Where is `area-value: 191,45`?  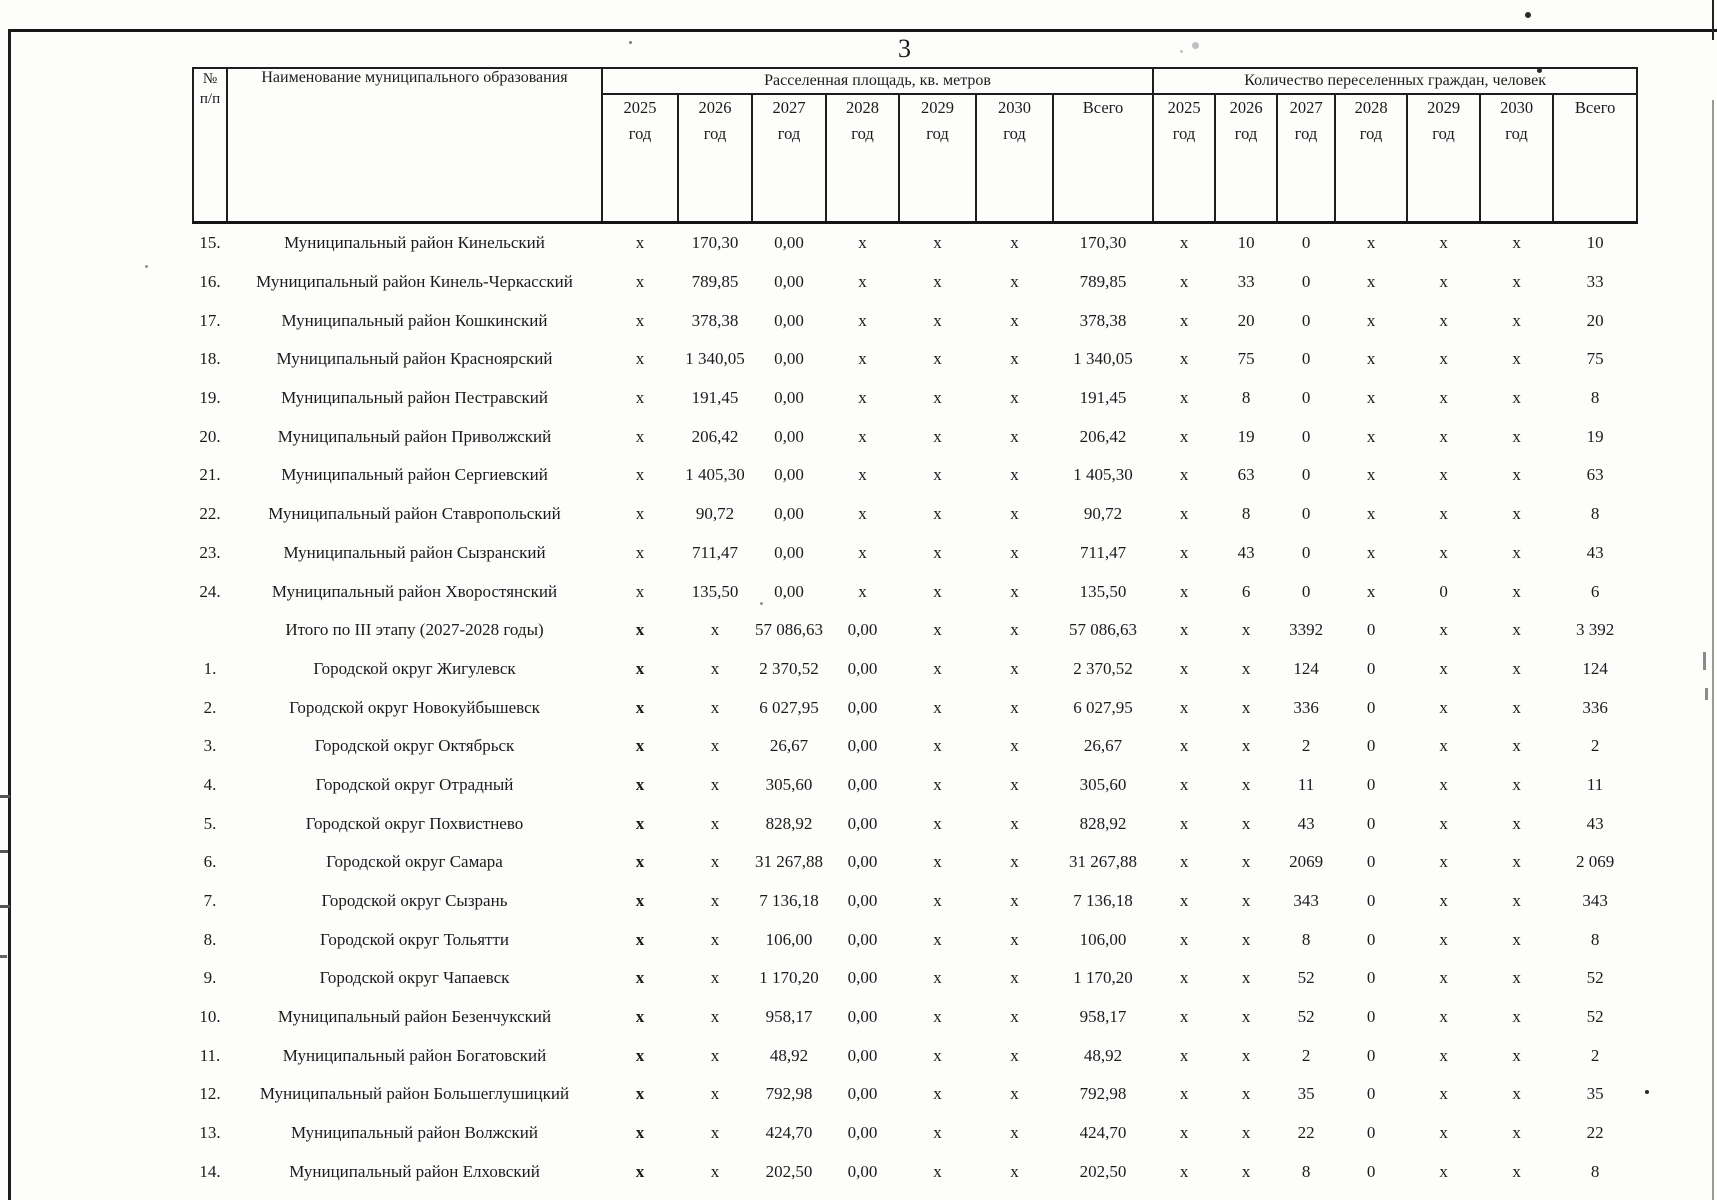 area-value: 191,45 is located at coordinates (715, 398).